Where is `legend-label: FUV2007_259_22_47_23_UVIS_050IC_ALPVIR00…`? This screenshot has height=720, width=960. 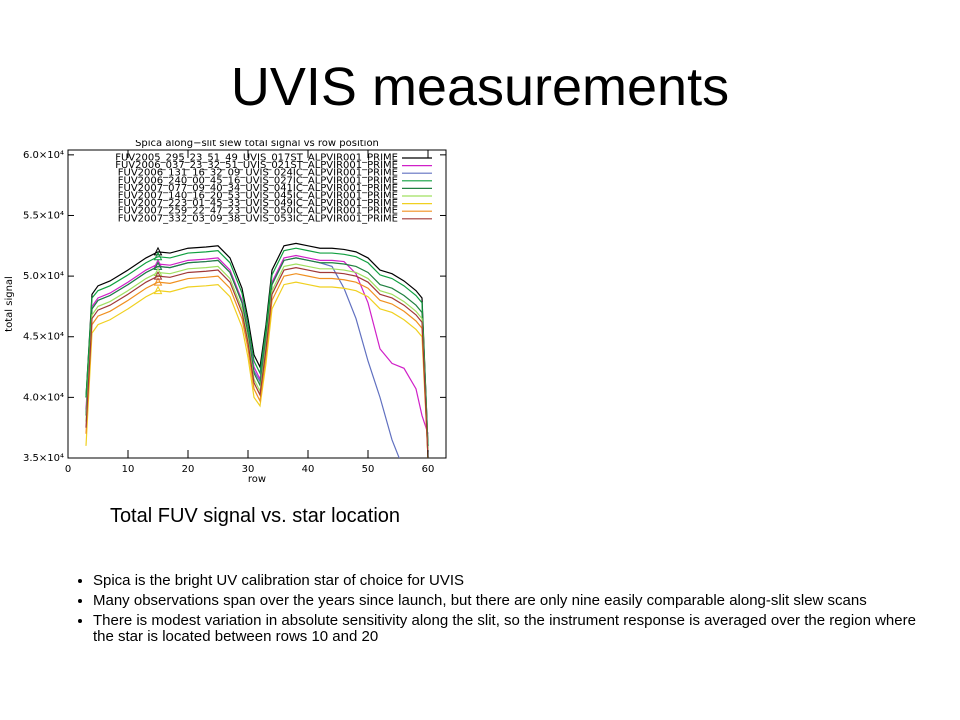
legend-label: FUV2007_259_22_47_23_UVIS_050IC_ALPVIR00… is located at coordinates (258, 211).